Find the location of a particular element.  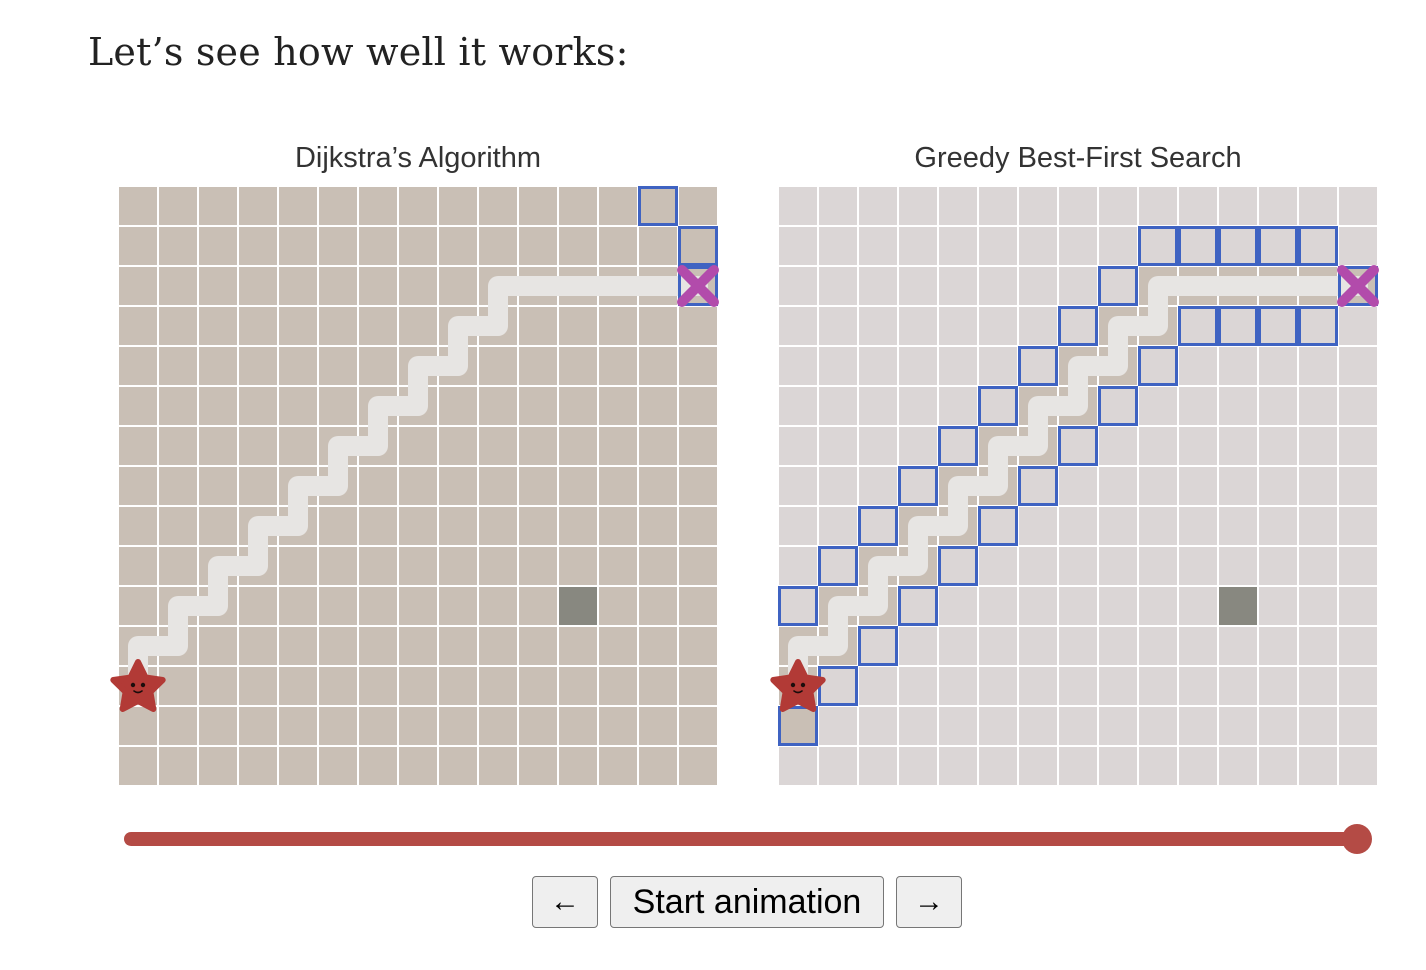

next-step-button: → is located at coordinates (929, 902).